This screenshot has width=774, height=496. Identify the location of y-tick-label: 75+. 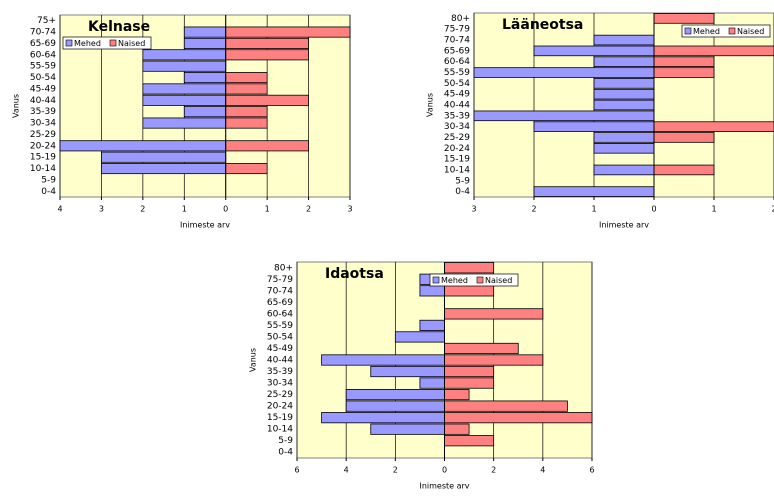
(46, 21).